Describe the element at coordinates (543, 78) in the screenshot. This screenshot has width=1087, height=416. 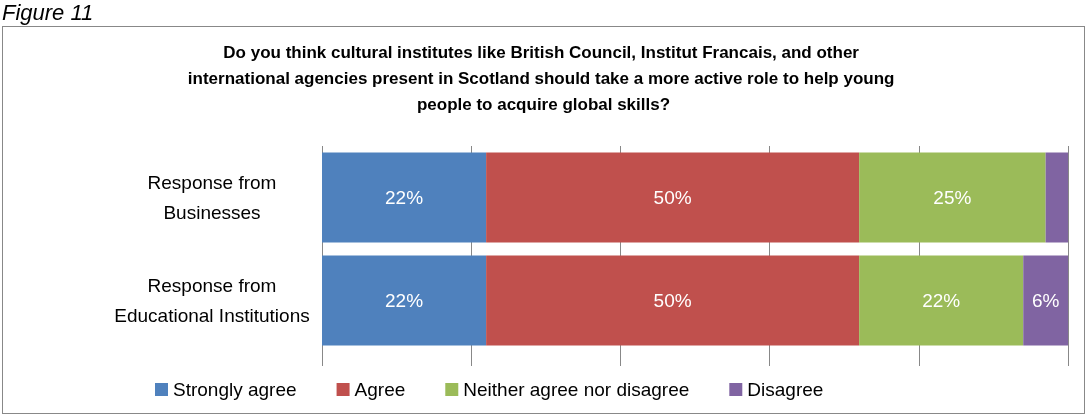
I see `chart-title: Do you think cultural institutes like British Council, Institut Francais, and other international agencies present in Scotland should take a more active role to help young people to acquire global skills?` at that location.